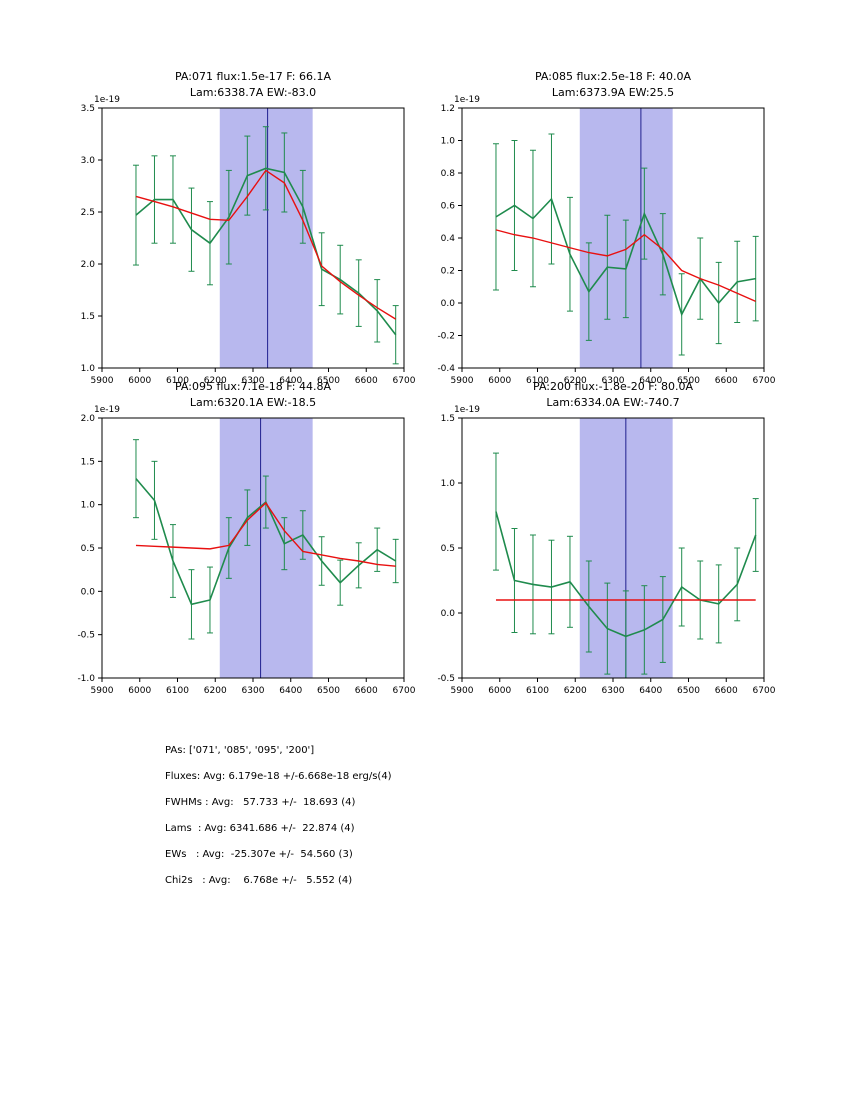  I want to click on chart-title-line1: PA:095 flux:7.1e-18 F: 44.8A, so click(253, 386).